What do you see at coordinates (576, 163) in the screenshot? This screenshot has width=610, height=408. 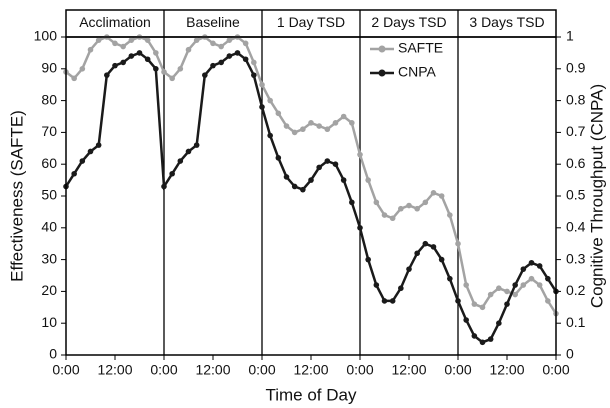 I see `y2-tick-label: 0.6` at bounding box center [576, 163].